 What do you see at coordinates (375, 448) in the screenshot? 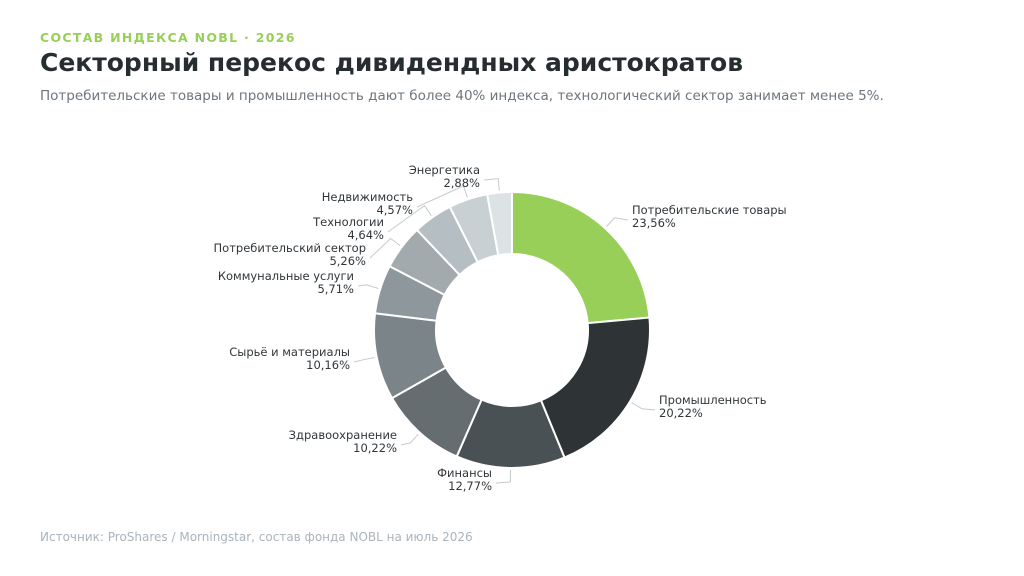
I see `slice-value: 10,22%` at bounding box center [375, 448].